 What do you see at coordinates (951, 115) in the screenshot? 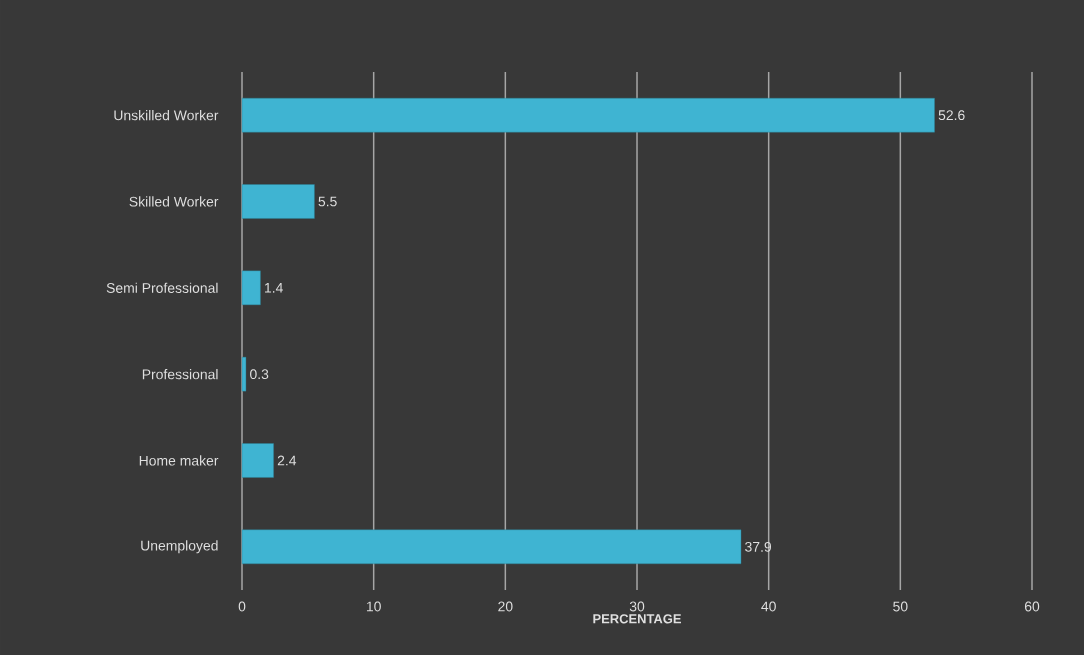
I see `data-label: 52.6` at bounding box center [951, 115].